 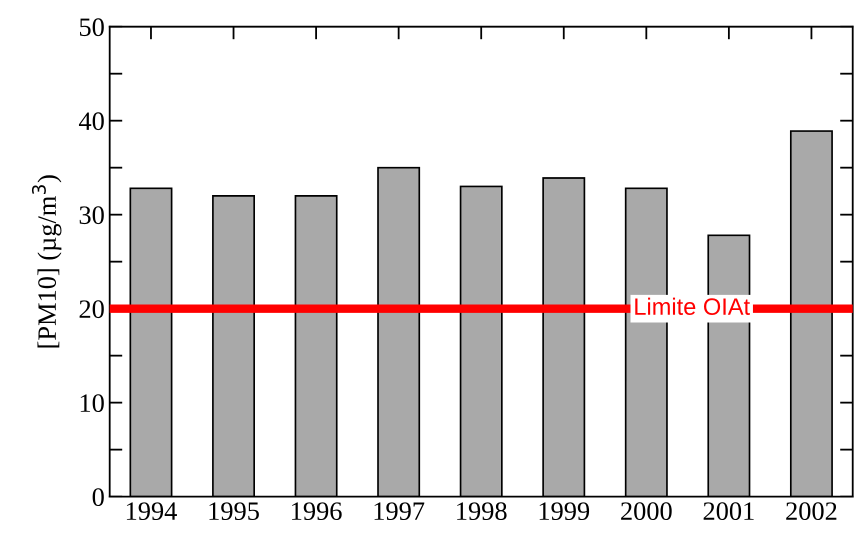 I want to click on y-tick-label: 10, so click(x=92, y=403).